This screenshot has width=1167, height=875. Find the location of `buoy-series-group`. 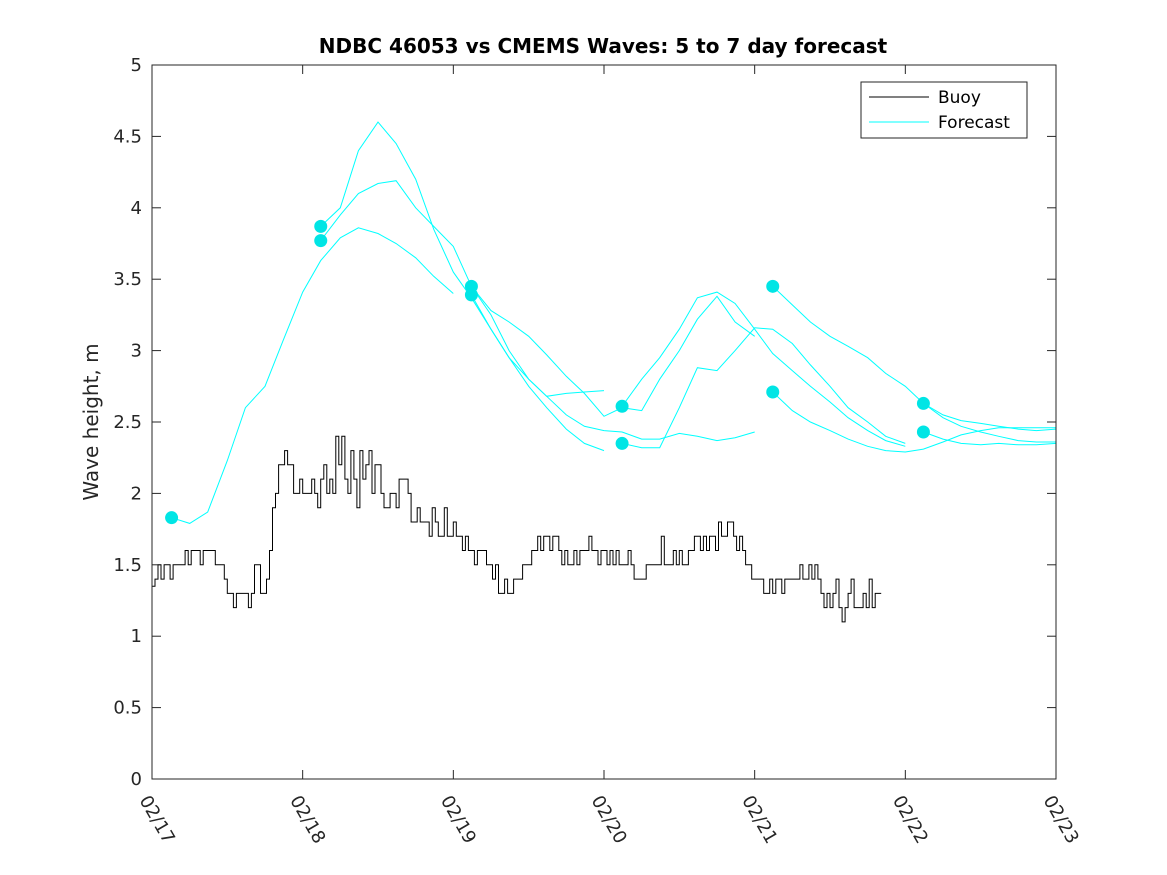

buoy-series-group is located at coordinates (517, 529).